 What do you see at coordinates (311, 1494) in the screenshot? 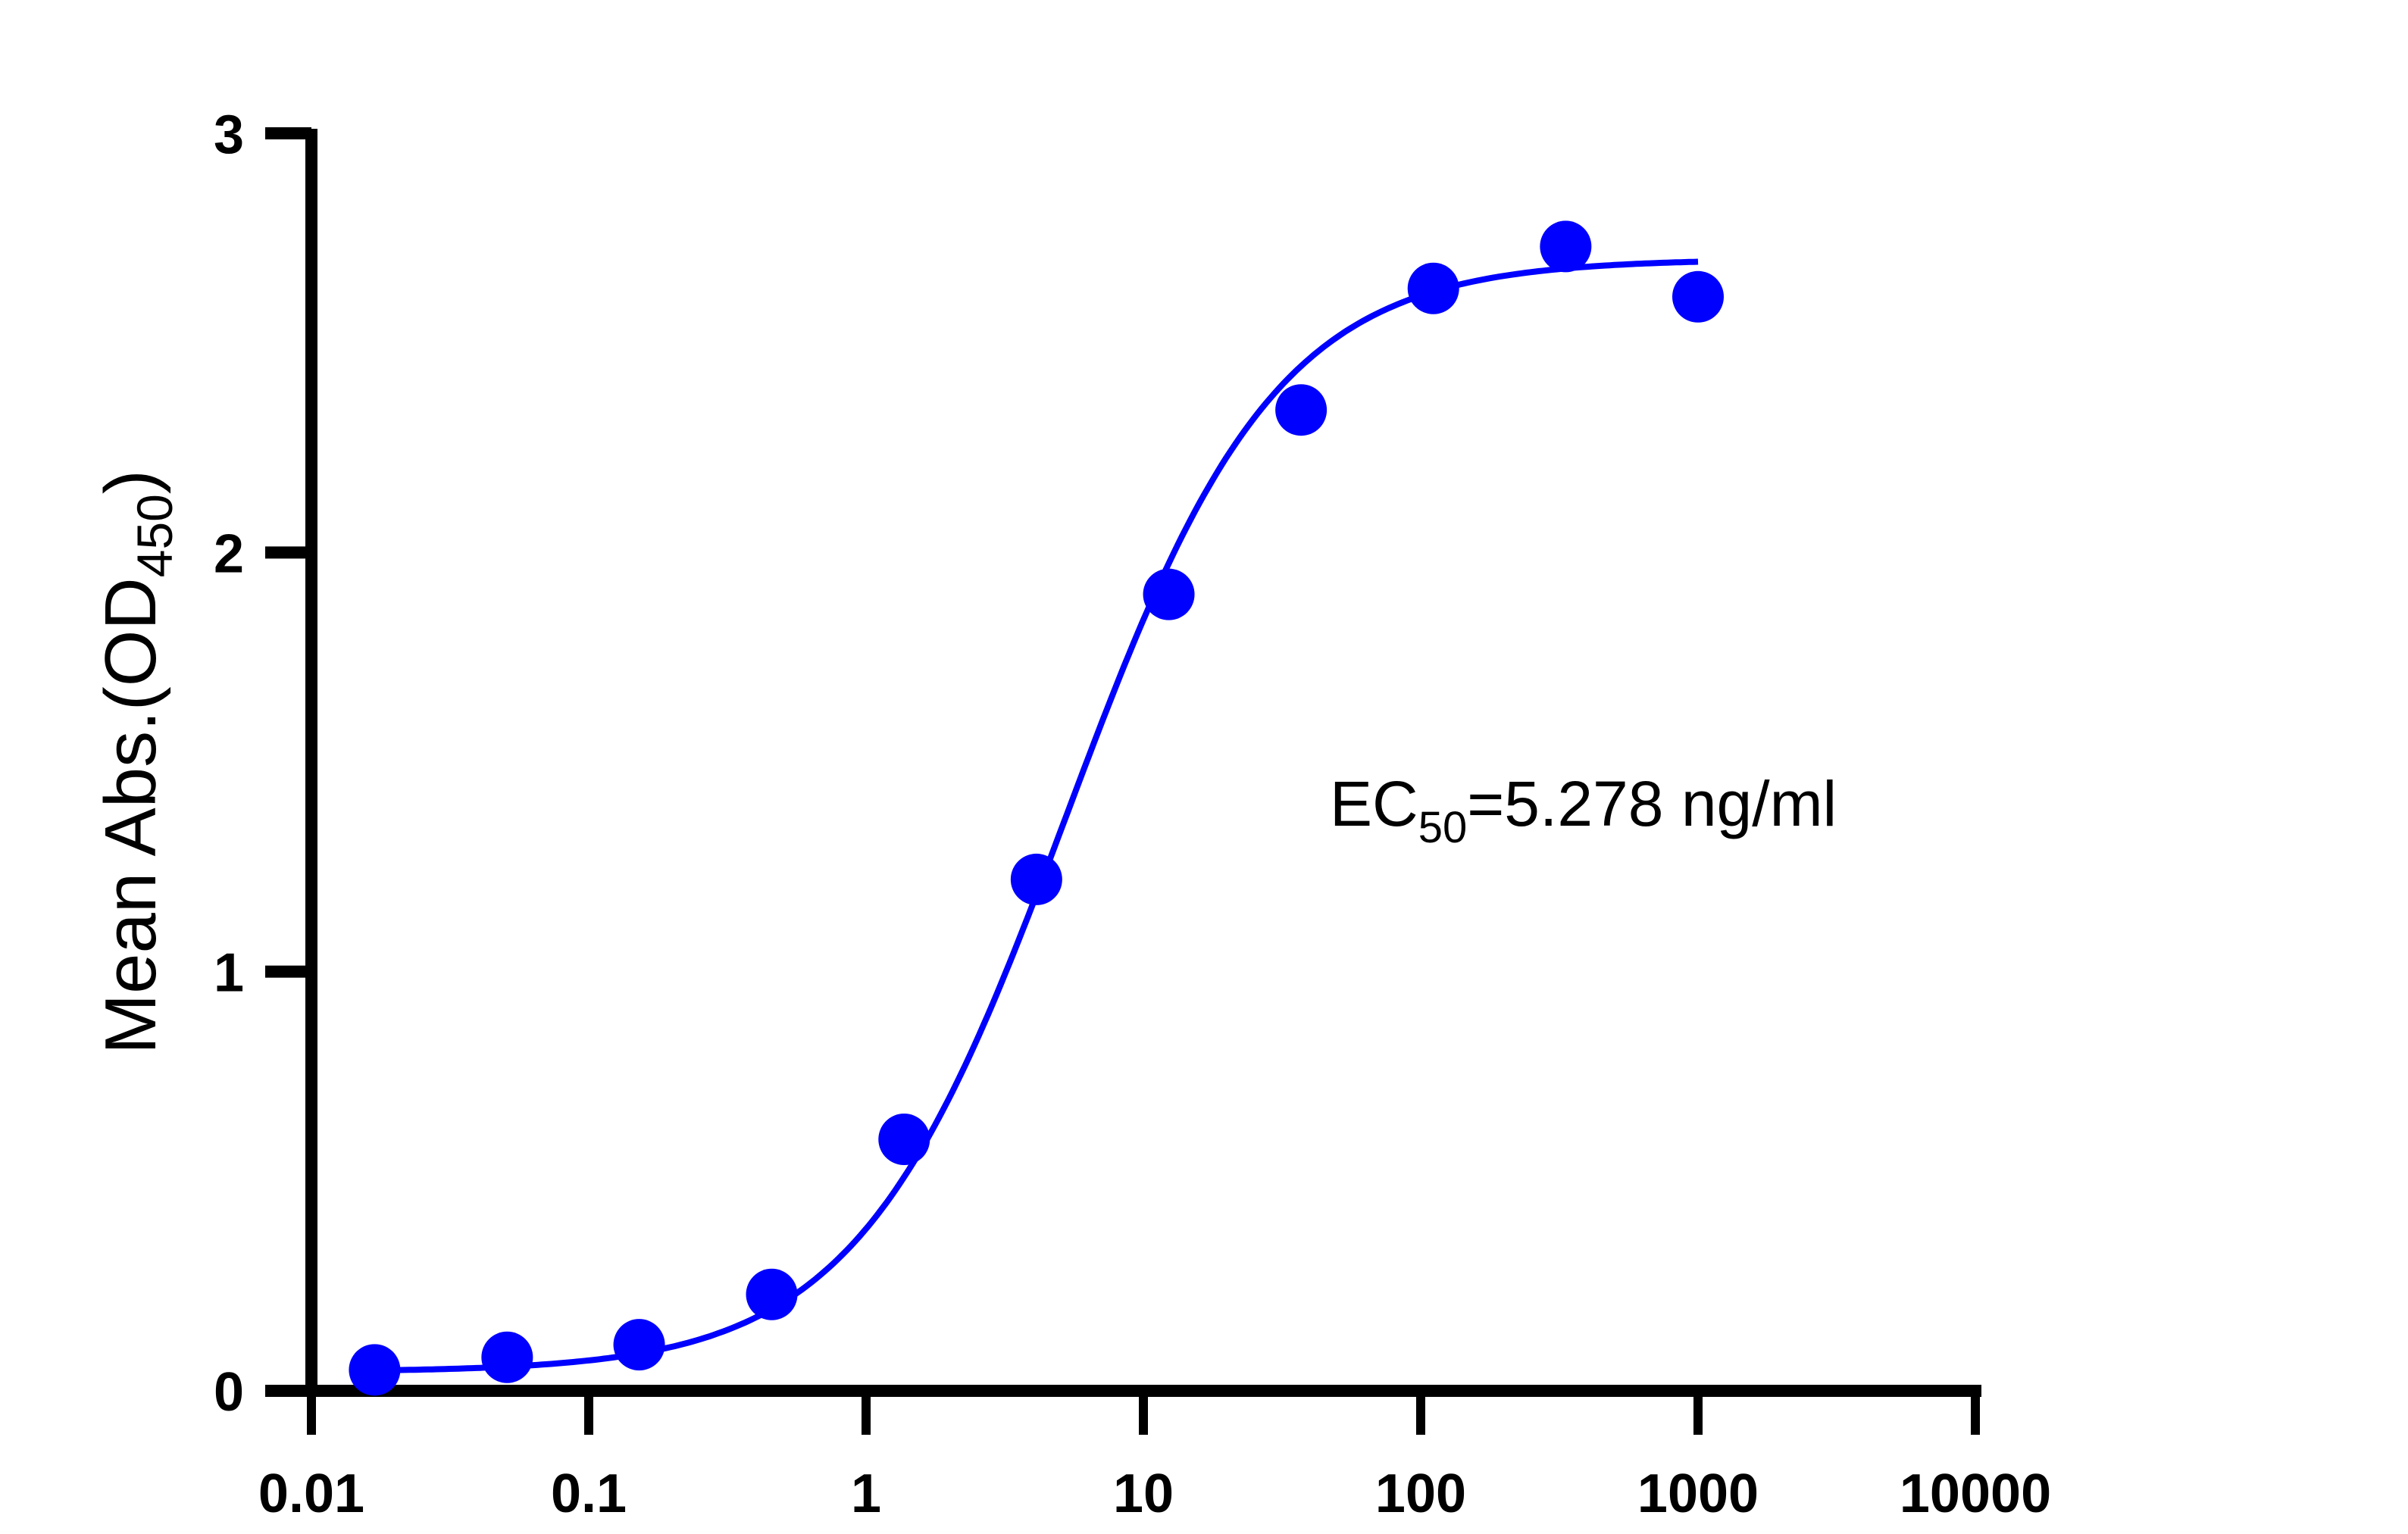
I see `x-tick-label: 0.01` at bounding box center [311, 1494].